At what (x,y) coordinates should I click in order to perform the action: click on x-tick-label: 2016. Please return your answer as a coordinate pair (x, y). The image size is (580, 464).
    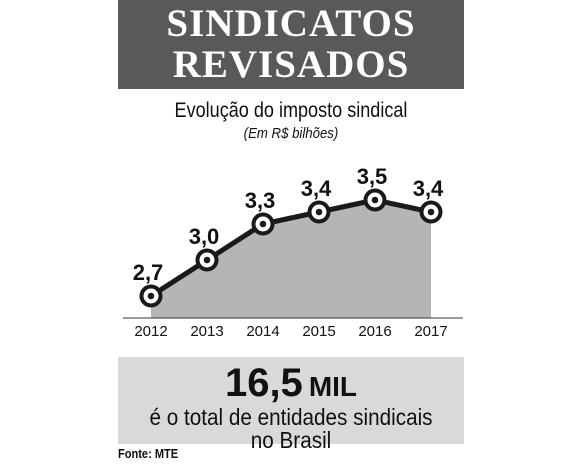
    Looking at the image, I should click on (374, 331).